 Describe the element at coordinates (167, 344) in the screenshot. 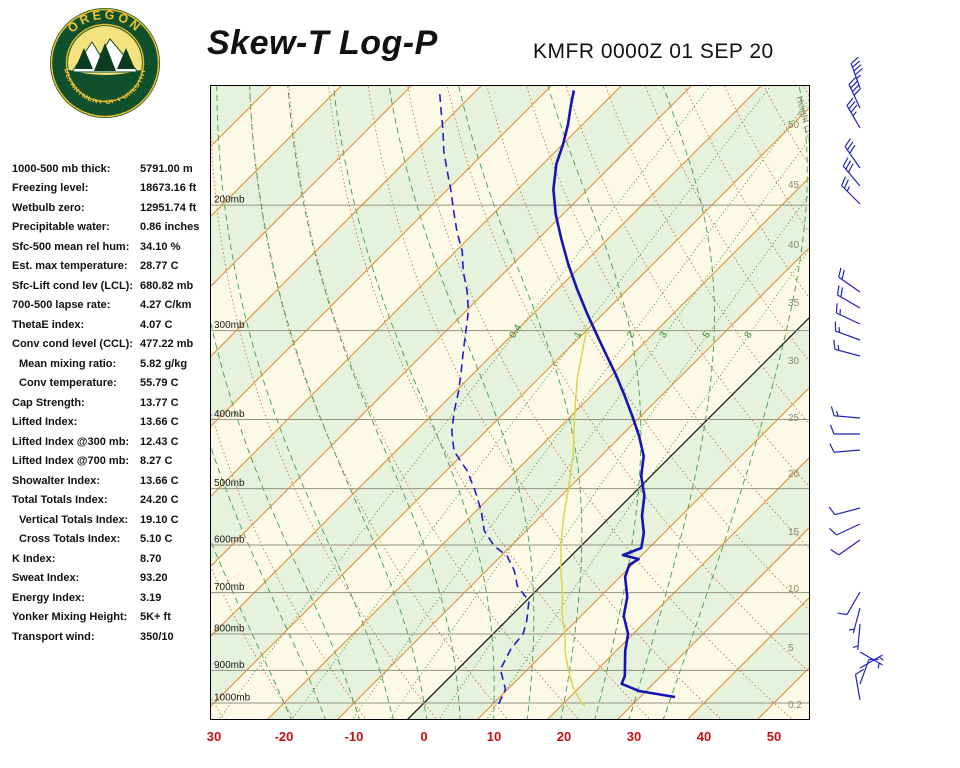

I see `stat-value: 477.22 mb` at that location.